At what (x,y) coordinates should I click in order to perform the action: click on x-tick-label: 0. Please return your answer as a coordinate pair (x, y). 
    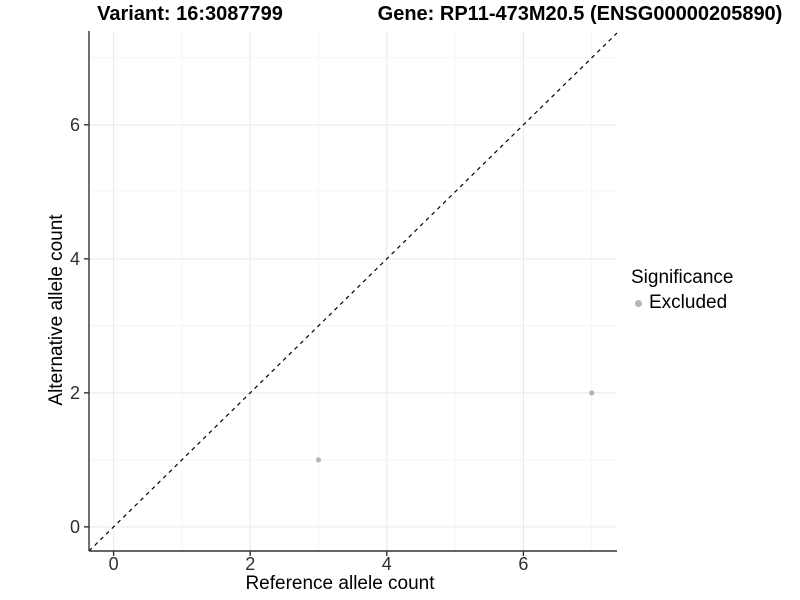
    Looking at the image, I should click on (114, 564).